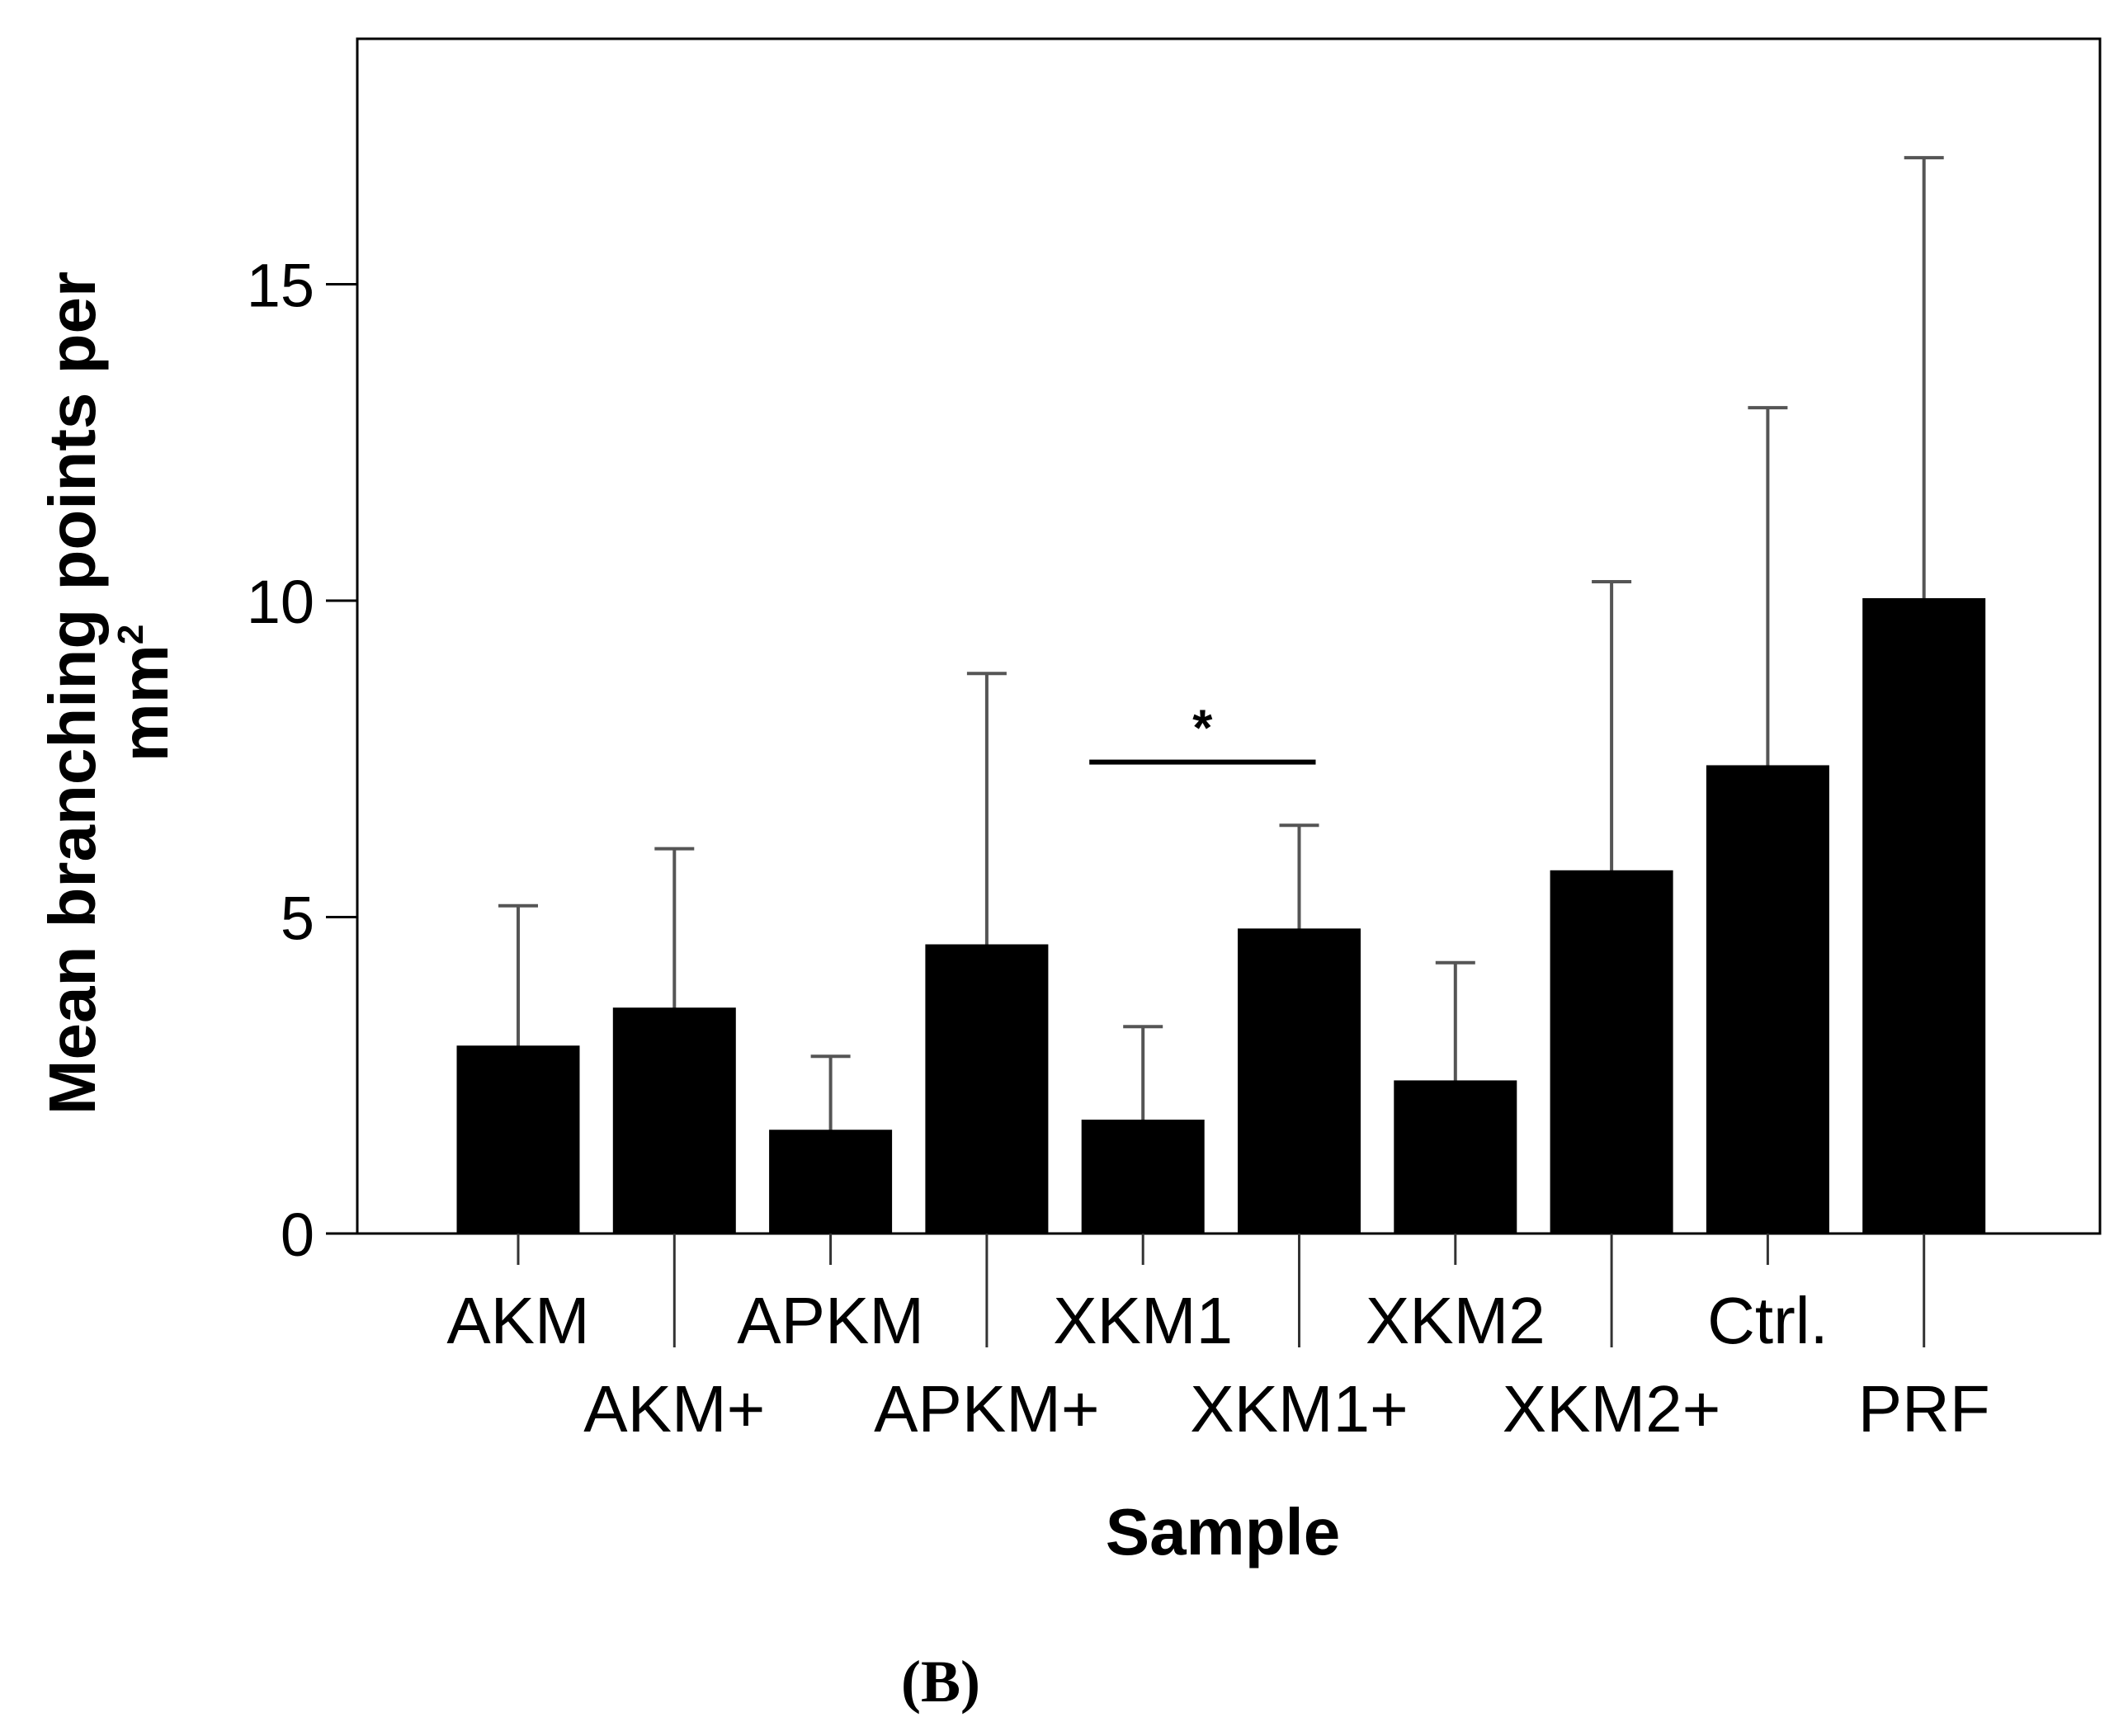 The image size is (2114, 1736). I want to click on bar-APKM, so click(831, 1182).